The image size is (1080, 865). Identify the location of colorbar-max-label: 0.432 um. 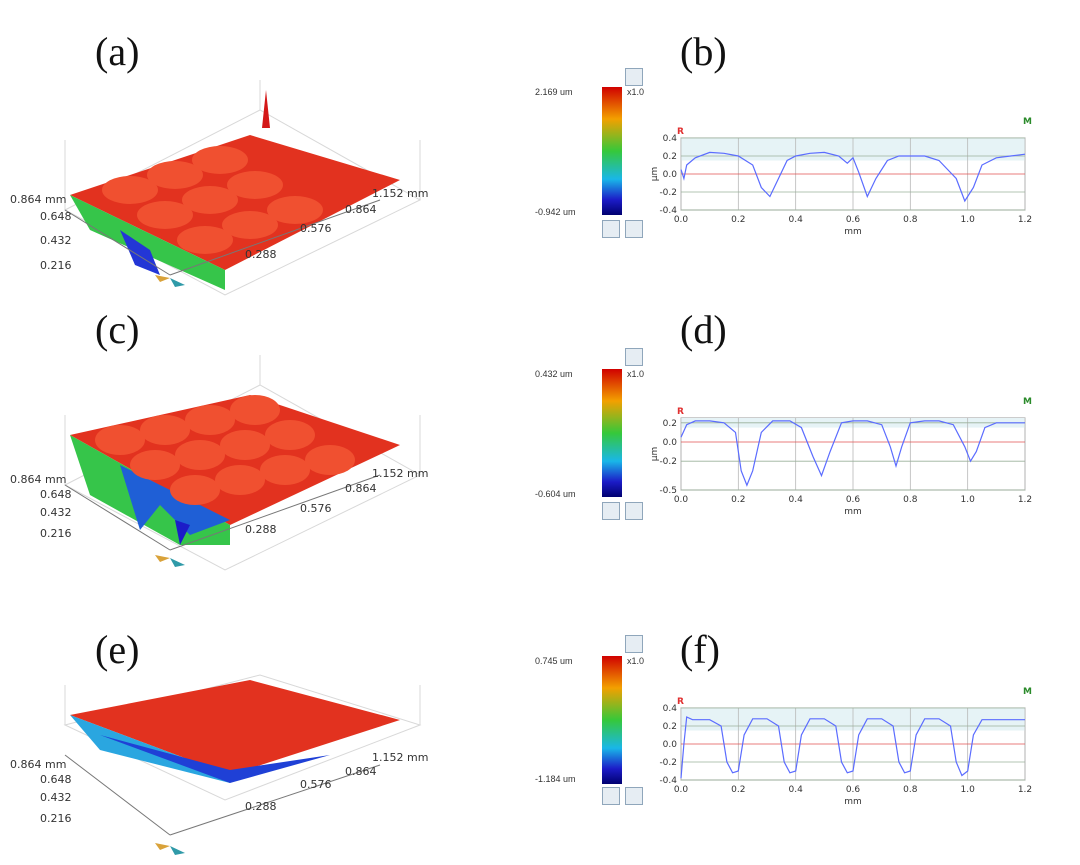
(554, 374).